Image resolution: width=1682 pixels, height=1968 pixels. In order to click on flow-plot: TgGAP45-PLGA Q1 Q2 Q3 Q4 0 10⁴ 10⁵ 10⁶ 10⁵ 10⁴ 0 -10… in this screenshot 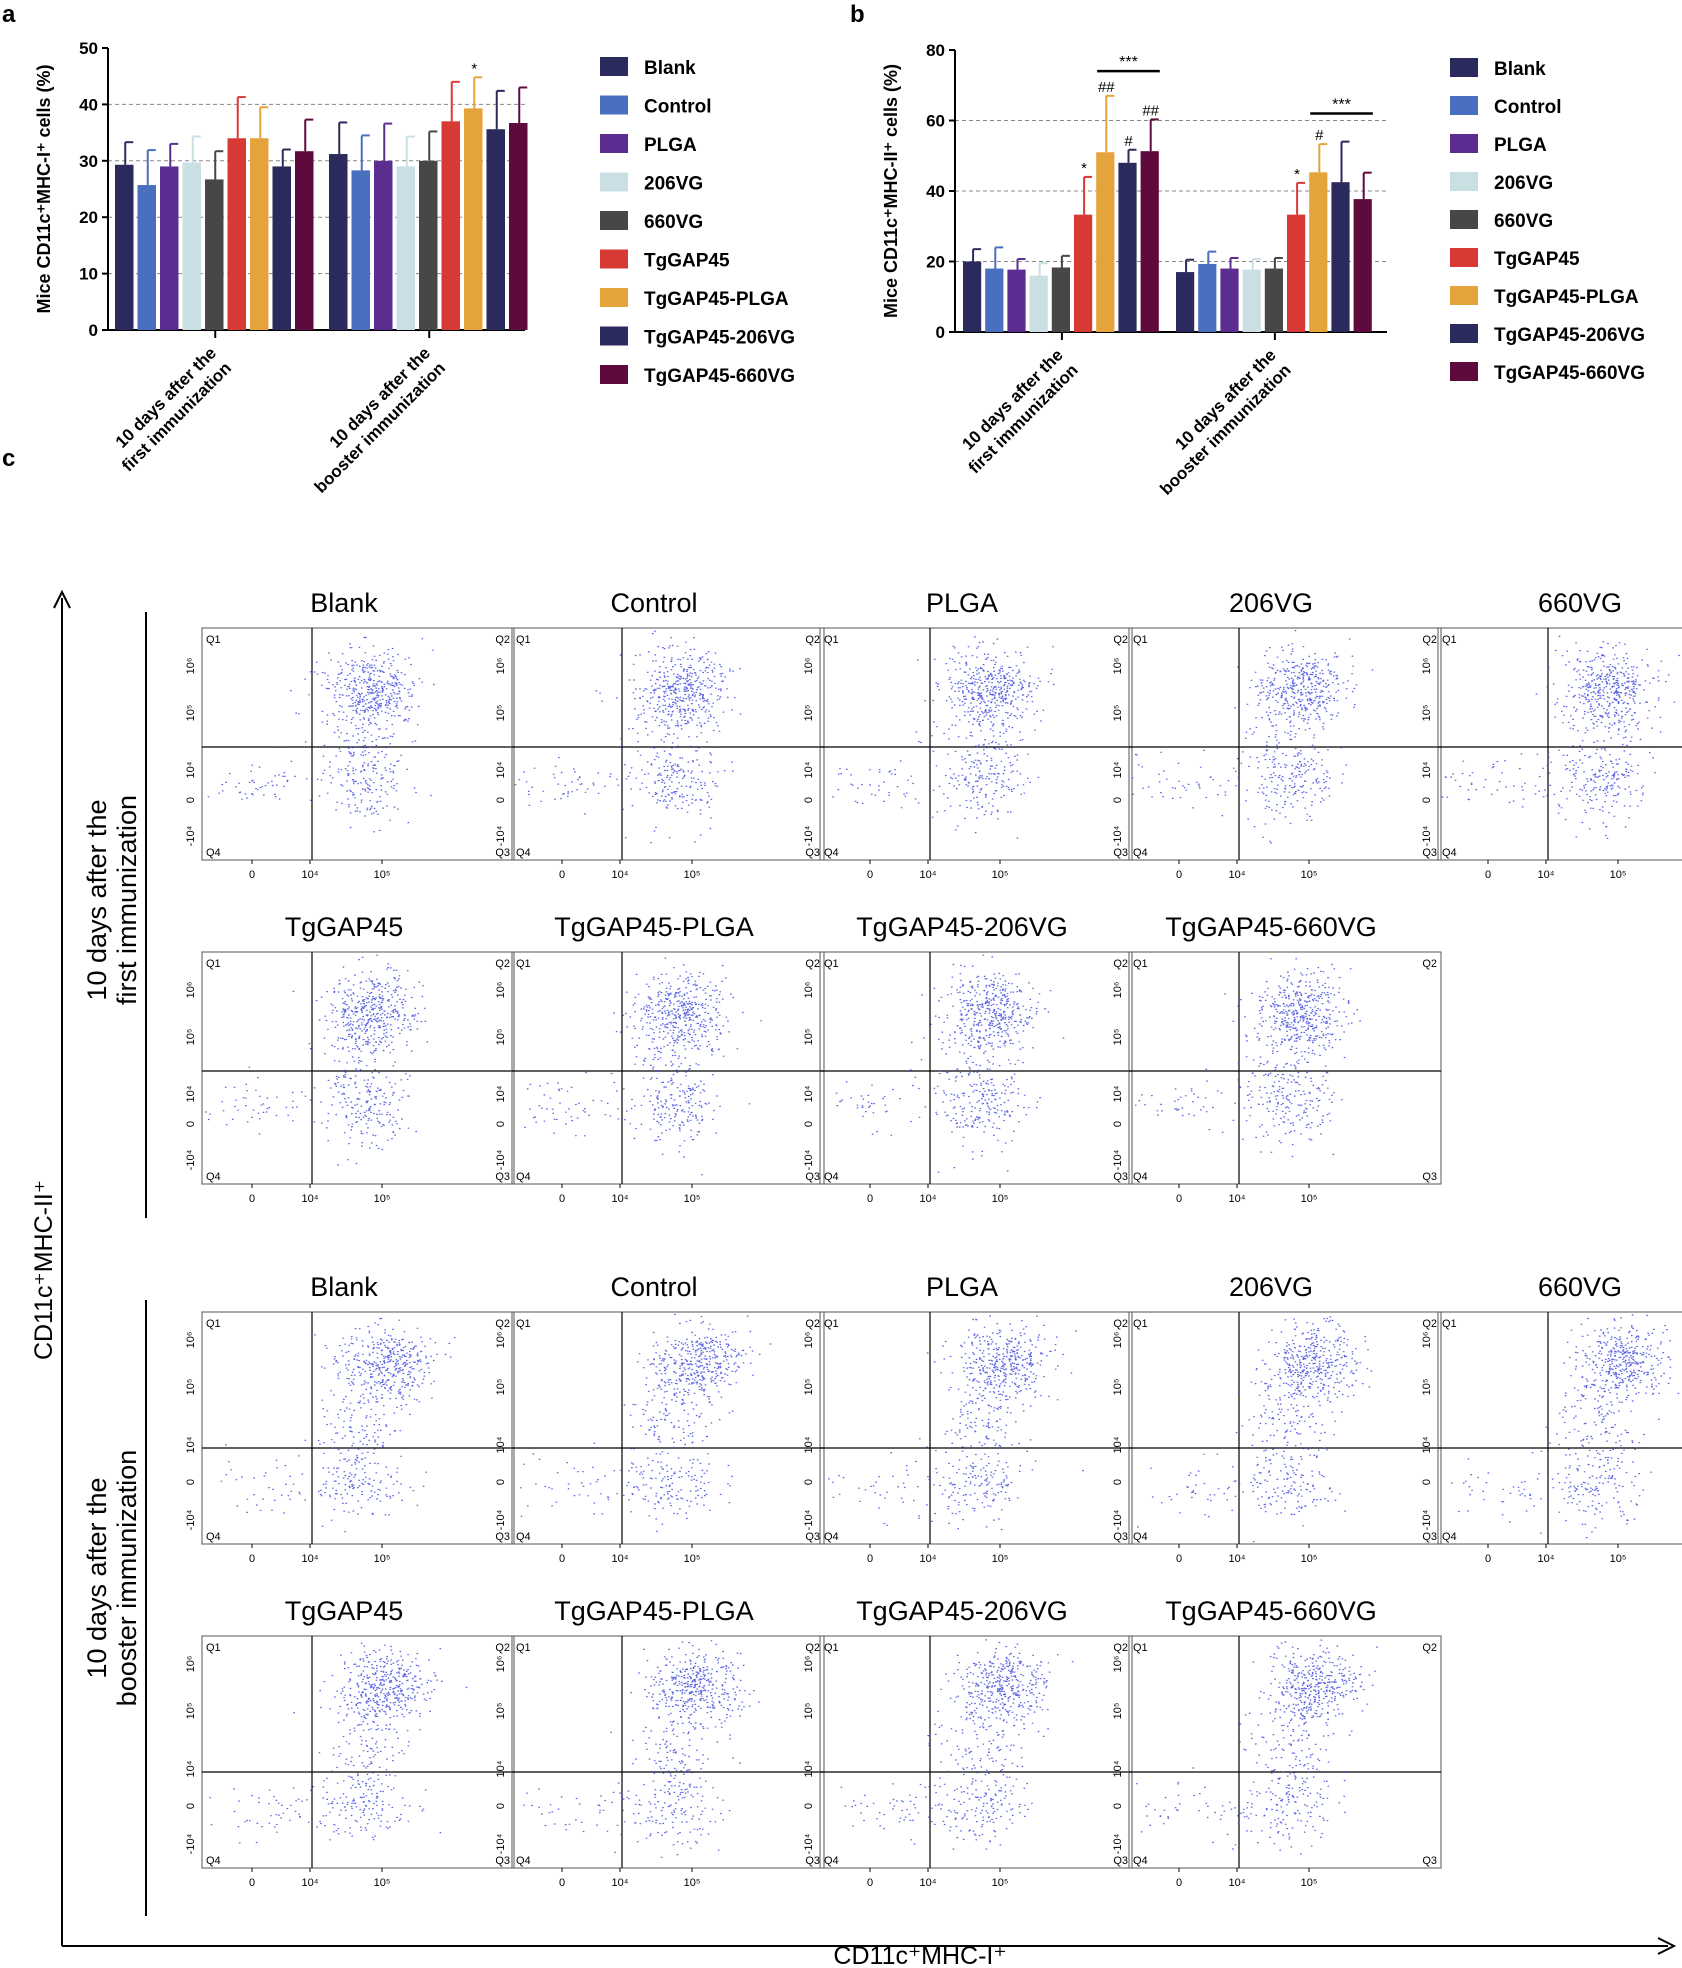, I will do `click(660, 1742)`.